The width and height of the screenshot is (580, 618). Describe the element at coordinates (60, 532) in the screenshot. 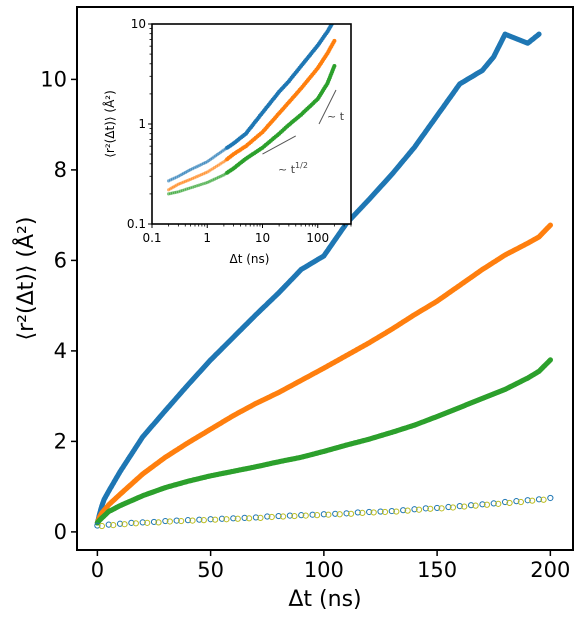

I see `y-tick-label: 0` at that location.